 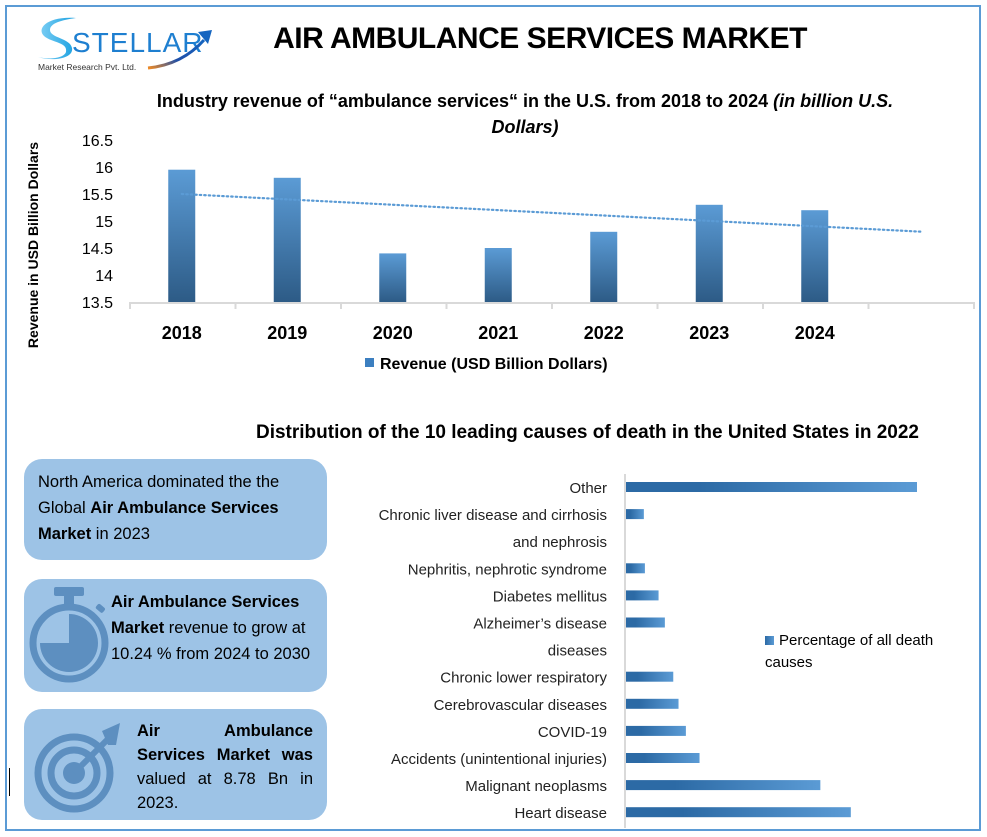 I want to click on revenue-y-tick-label: 14, so click(x=104, y=276).